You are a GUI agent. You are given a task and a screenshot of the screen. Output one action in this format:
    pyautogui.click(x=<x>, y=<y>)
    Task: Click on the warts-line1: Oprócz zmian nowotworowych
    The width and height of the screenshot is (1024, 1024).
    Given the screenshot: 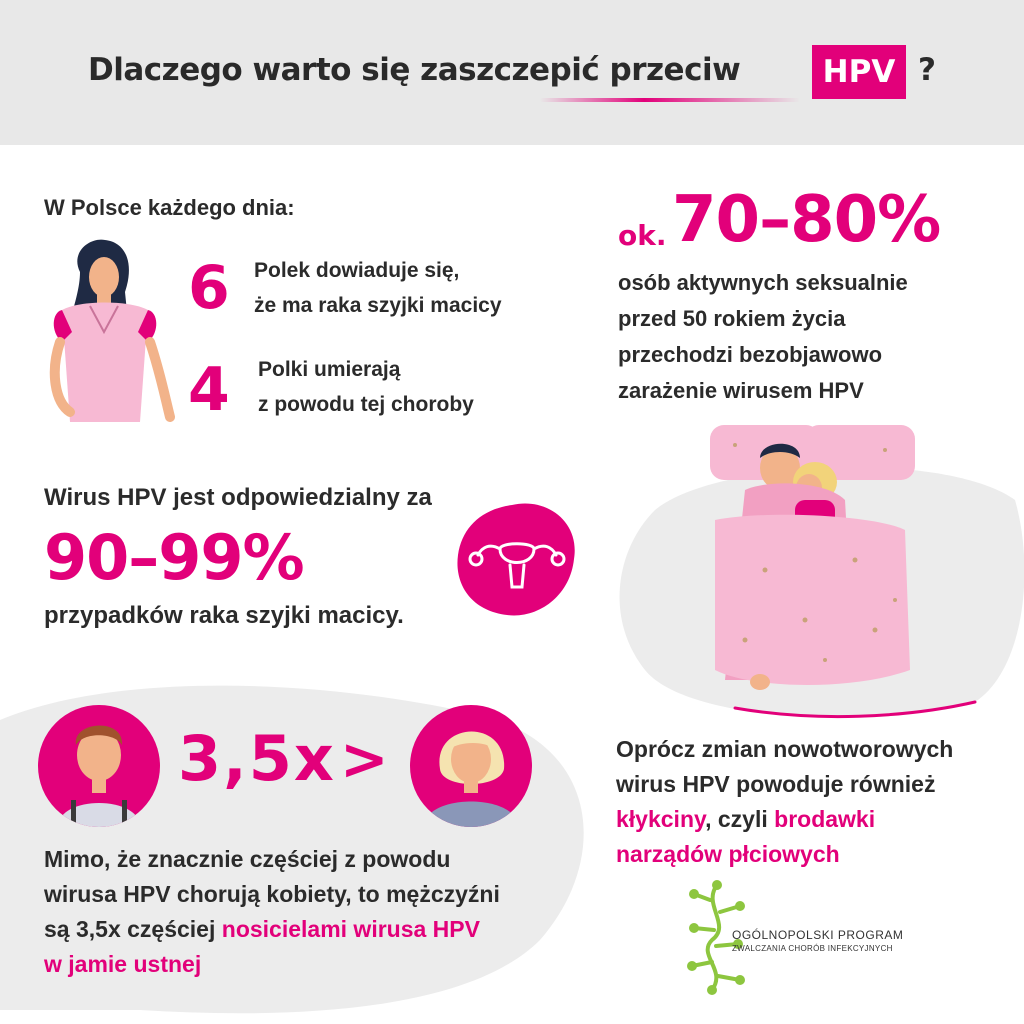 What is the action you would take?
    pyautogui.click(x=785, y=749)
    